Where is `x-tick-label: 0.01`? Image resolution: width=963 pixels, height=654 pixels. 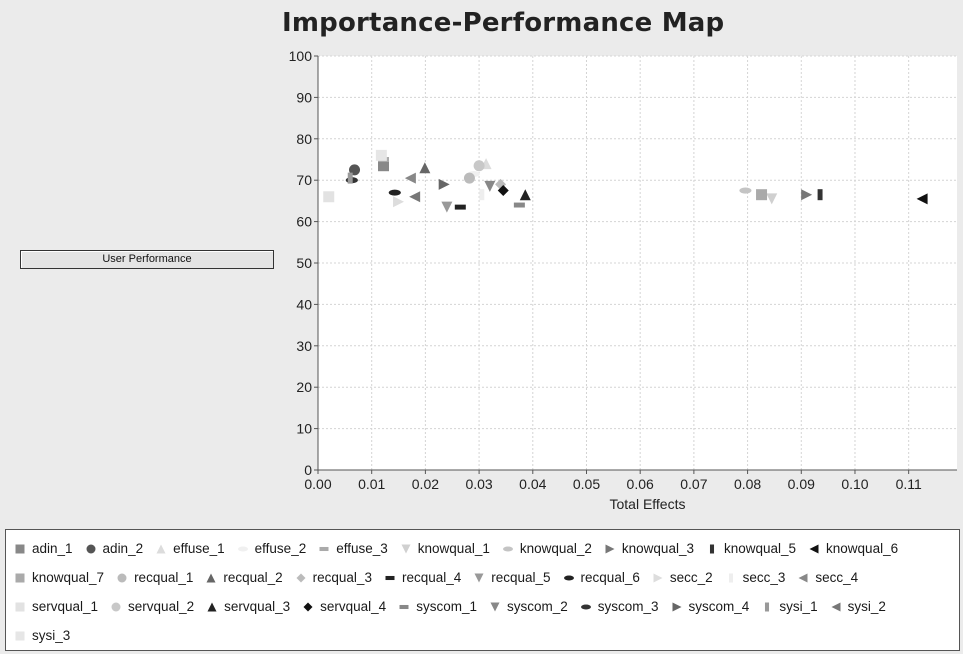
x-tick-label: 0.01 is located at coordinates (371, 484).